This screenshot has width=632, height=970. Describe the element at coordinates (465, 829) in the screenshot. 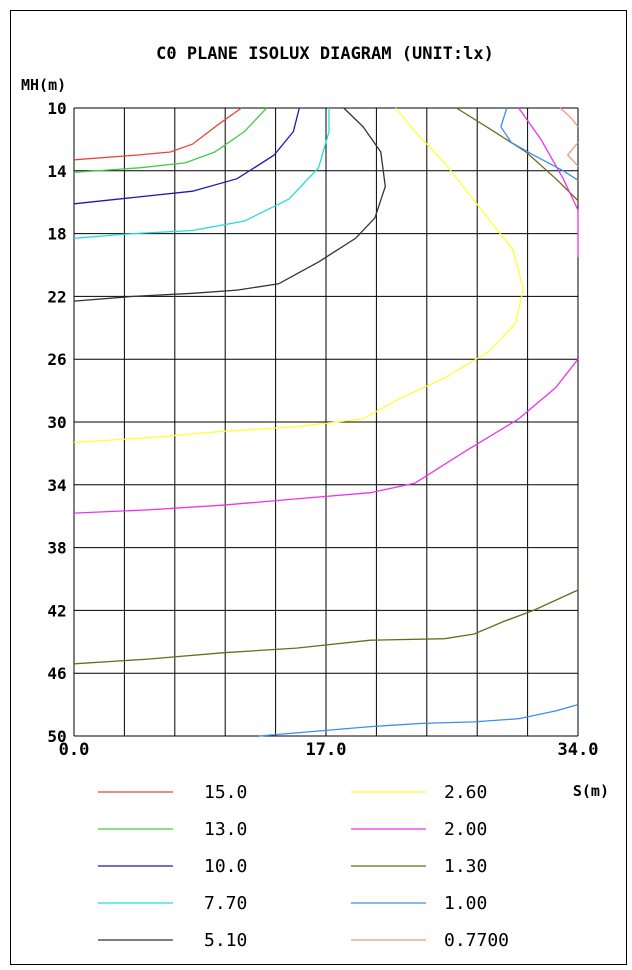

I see `legend-label-2.00: 2.00` at that location.